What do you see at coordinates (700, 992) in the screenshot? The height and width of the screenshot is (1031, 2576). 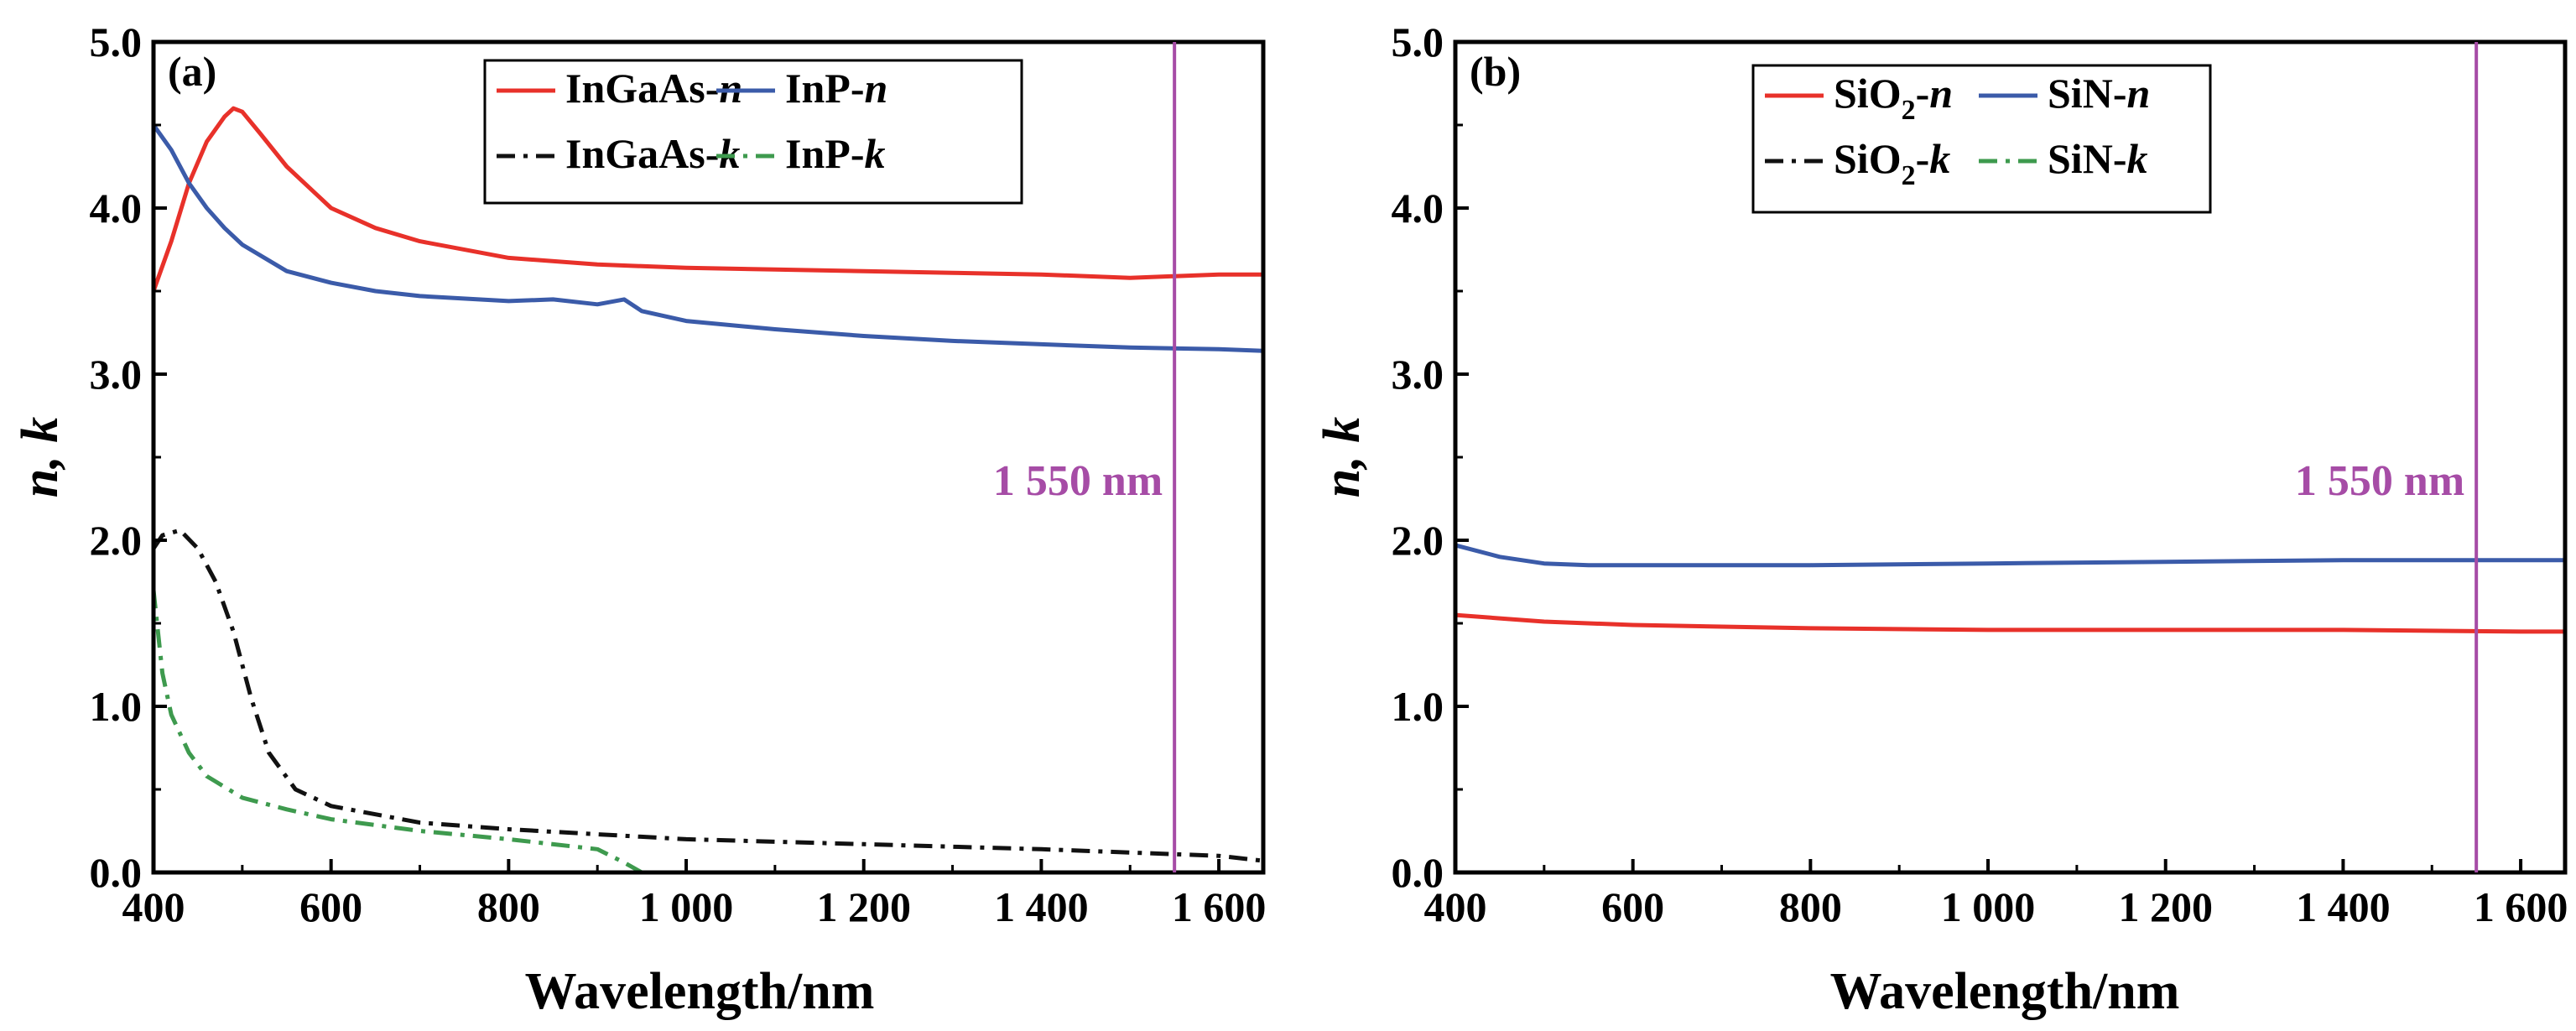 I see `x-axis-label-a: Wavelength/nm` at bounding box center [700, 992].